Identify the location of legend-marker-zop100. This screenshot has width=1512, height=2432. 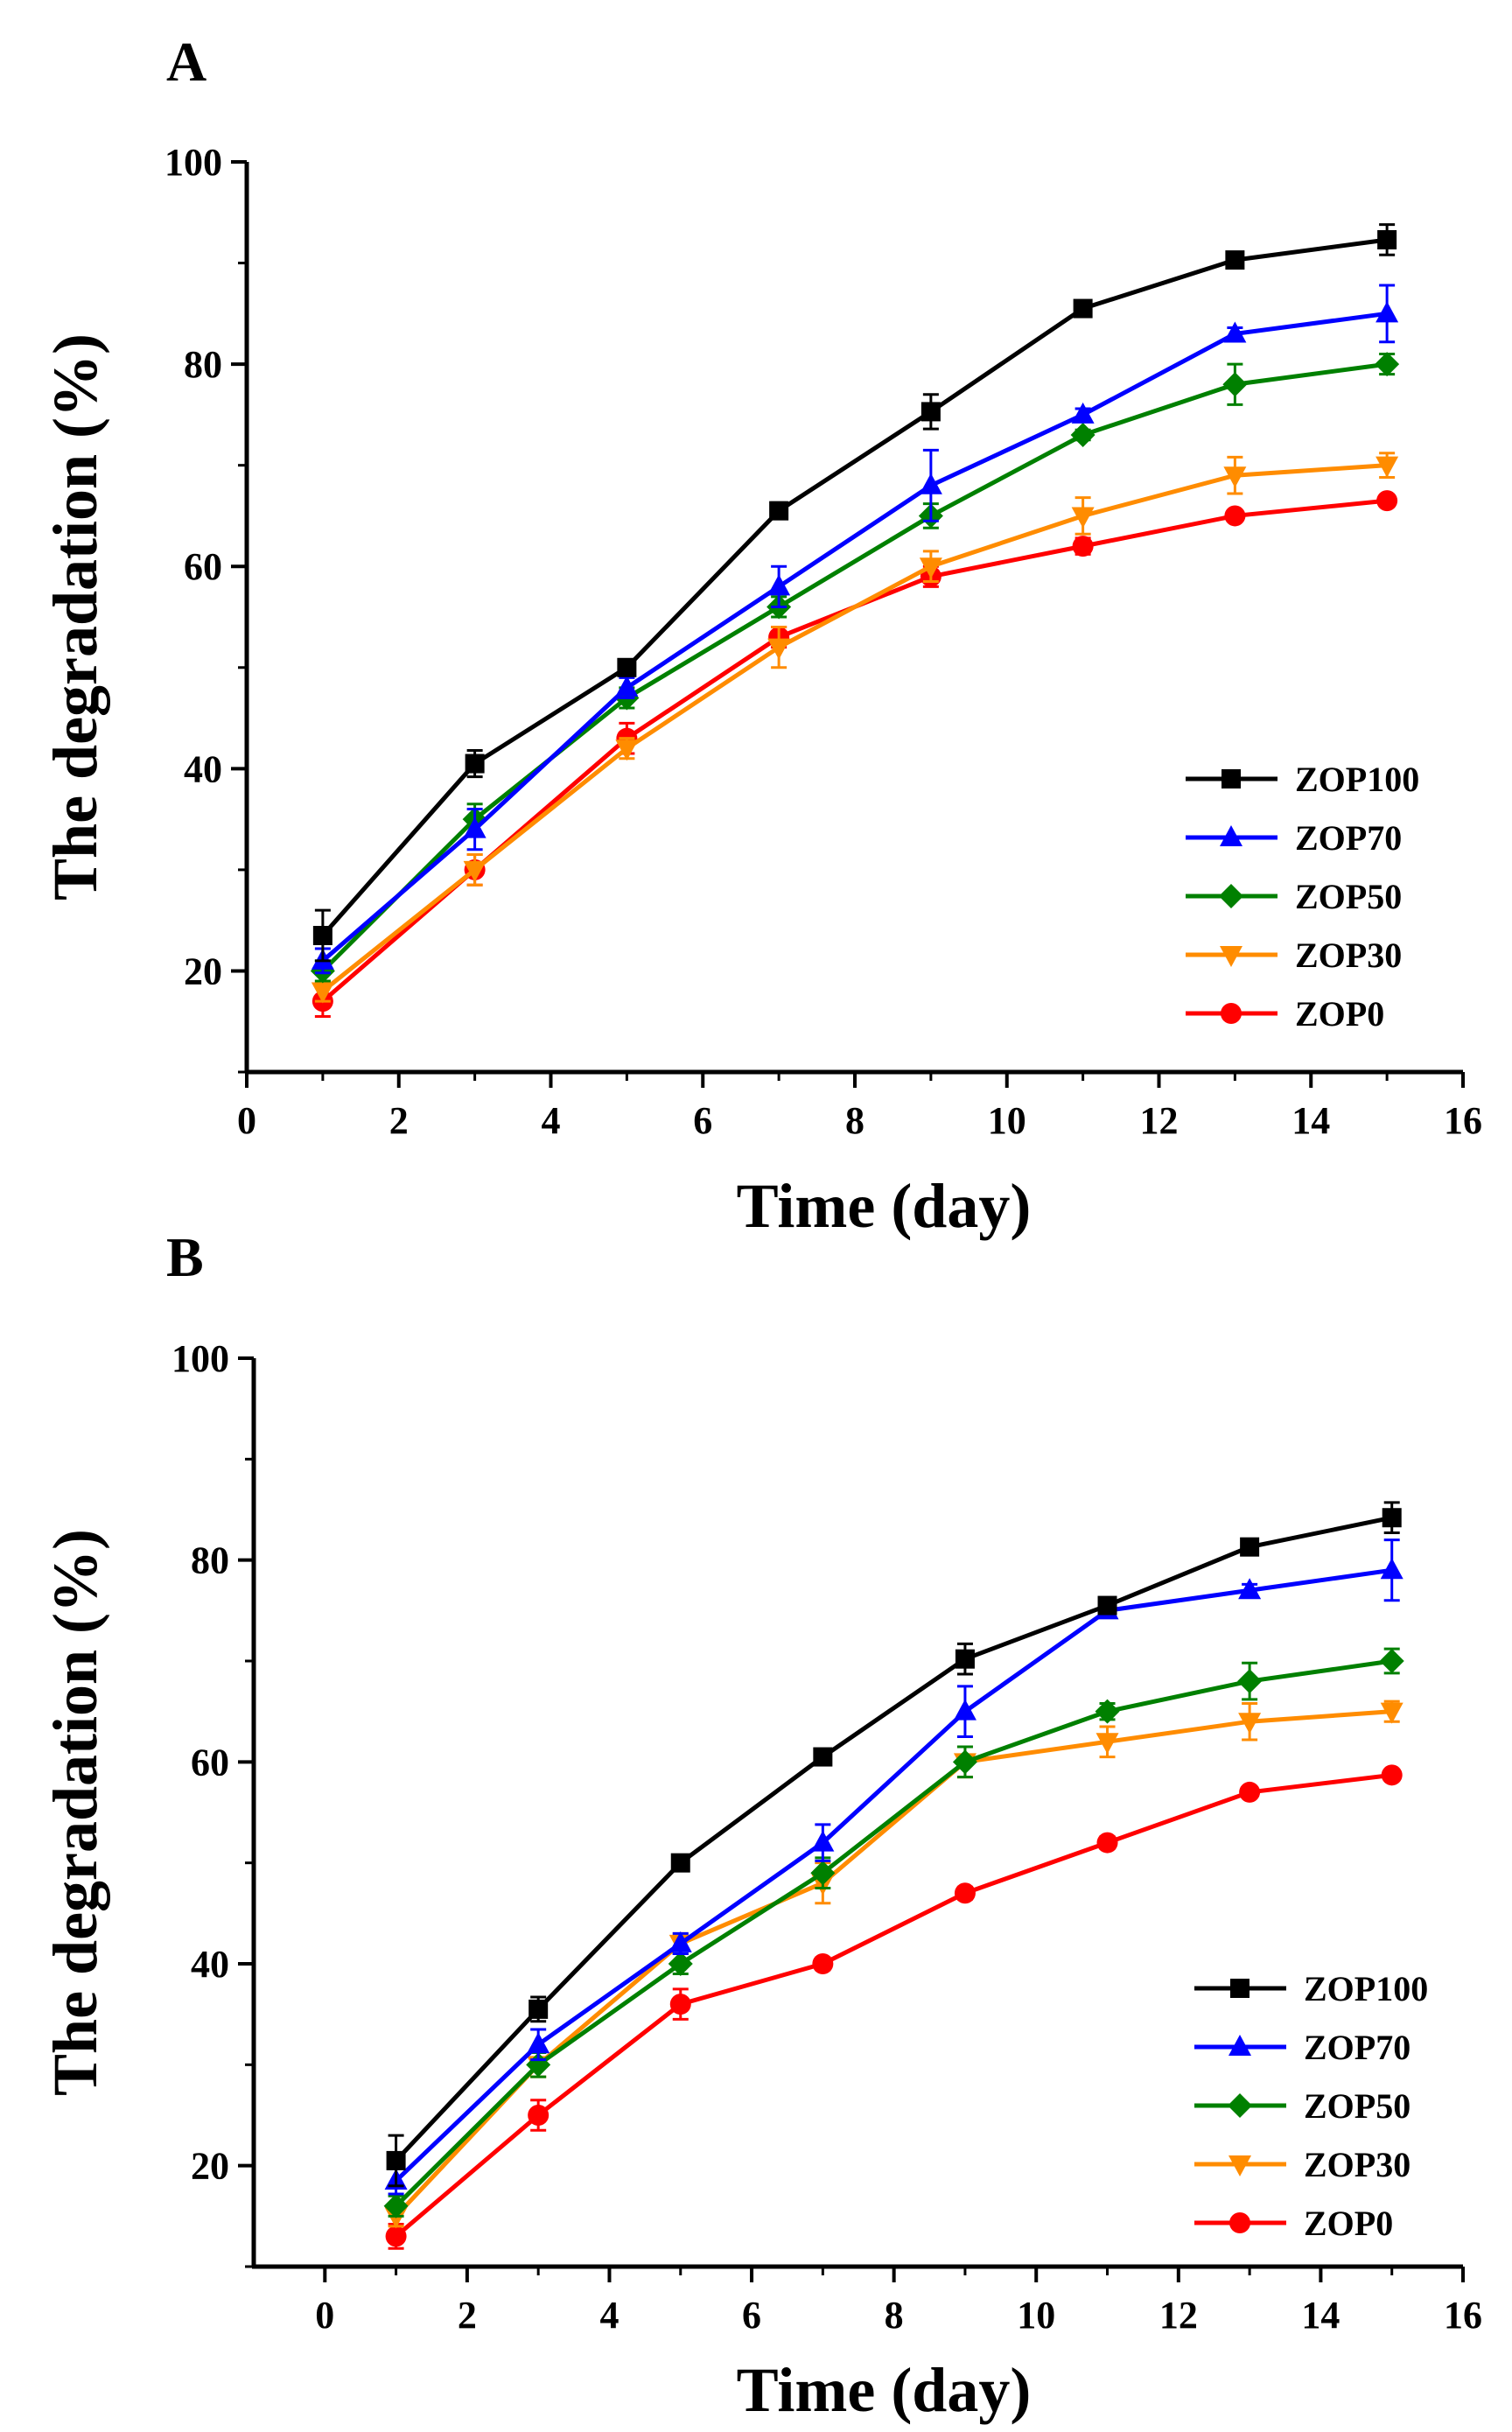
(1240, 1988).